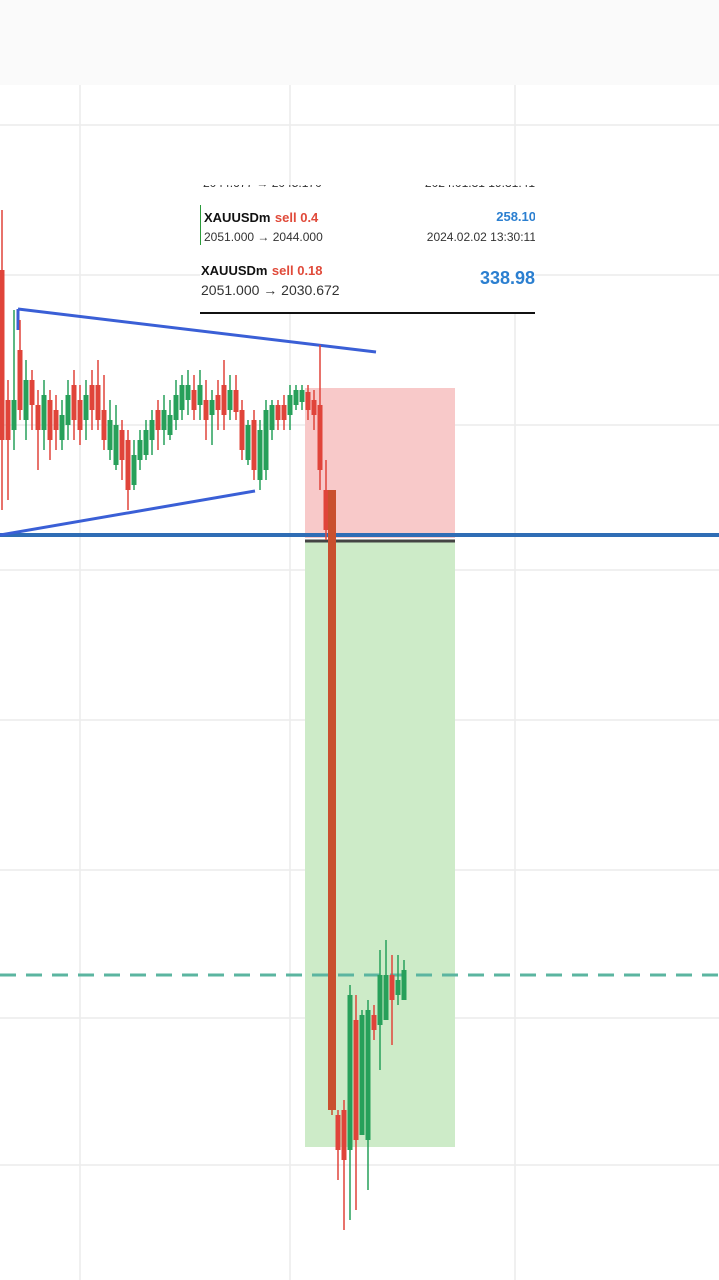 Image resolution: width=719 pixels, height=1280 pixels. What do you see at coordinates (480, 237) in the screenshot?
I see `trade-time: 2024.02.02 13:30:11` at bounding box center [480, 237].